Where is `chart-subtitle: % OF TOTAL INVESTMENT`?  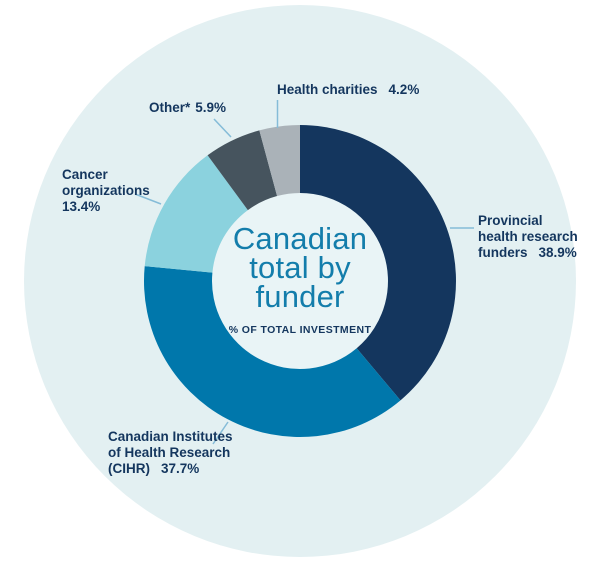 chart-subtitle: % OF TOTAL INVESTMENT is located at coordinates (300, 330).